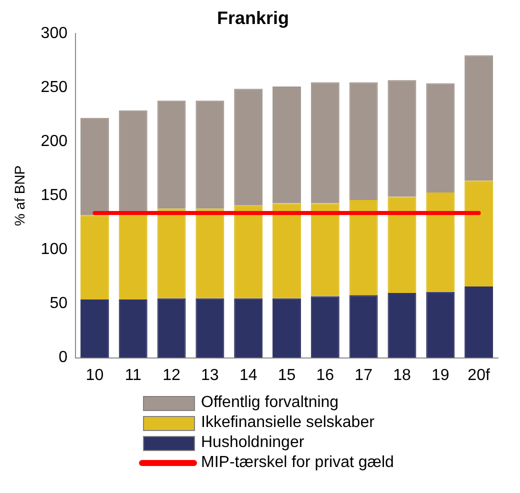 This screenshot has height=493, width=520. Describe the element at coordinates (54, 141) in the screenshot. I see `y-tick-label: 200` at that location.